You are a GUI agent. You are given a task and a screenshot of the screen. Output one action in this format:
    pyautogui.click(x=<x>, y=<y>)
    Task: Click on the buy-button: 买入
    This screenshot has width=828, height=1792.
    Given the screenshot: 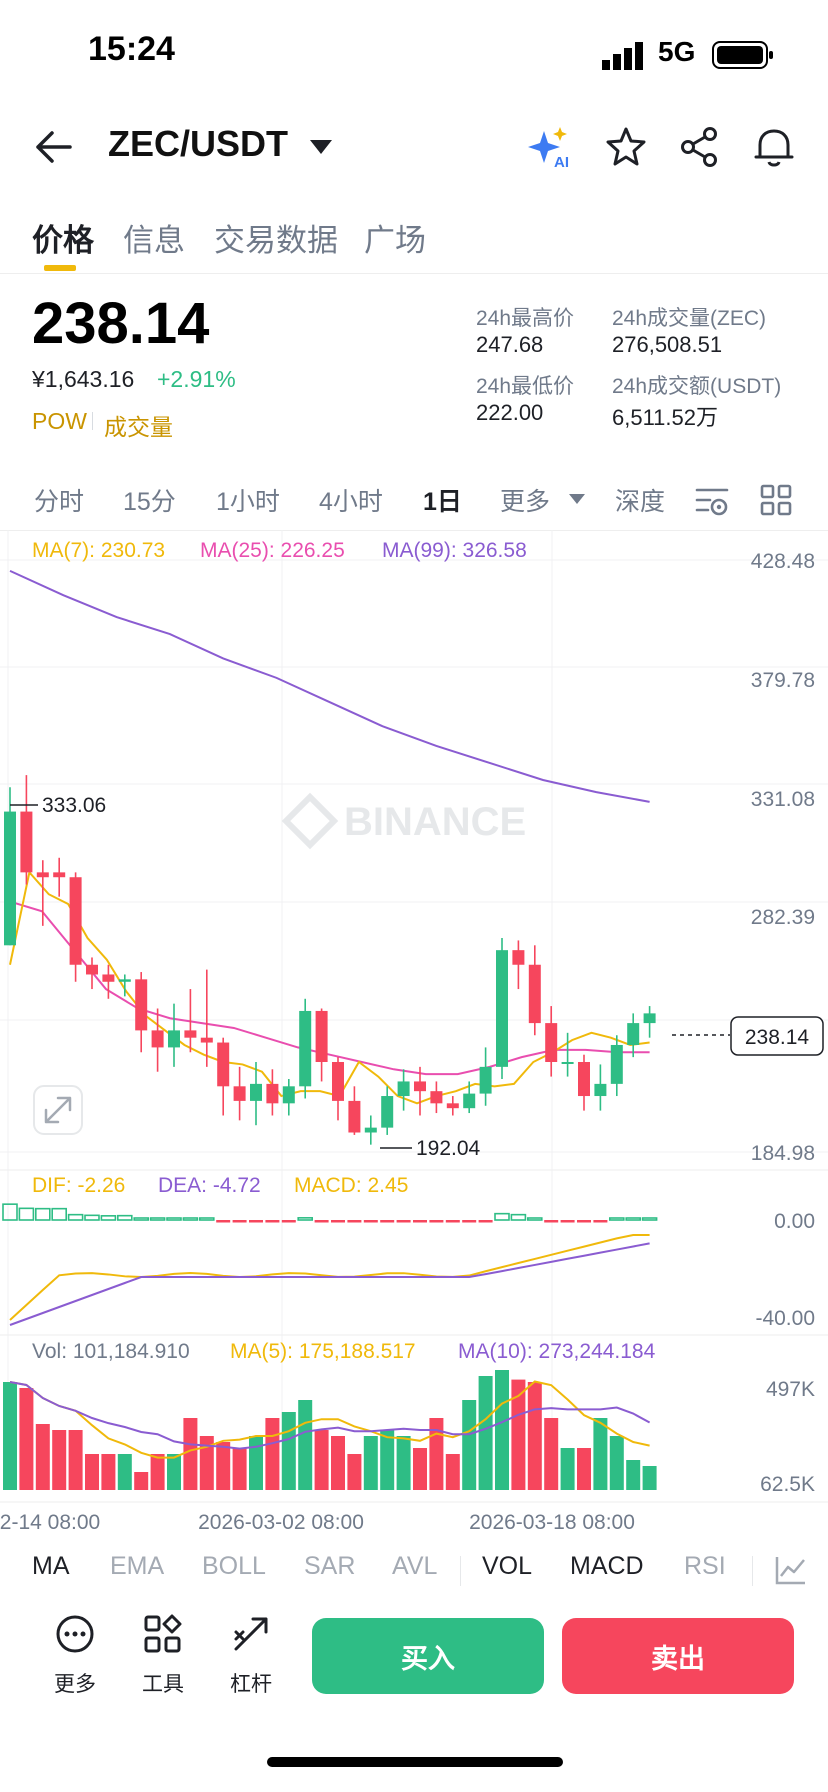 What is the action you would take?
    pyautogui.click(x=428, y=1656)
    